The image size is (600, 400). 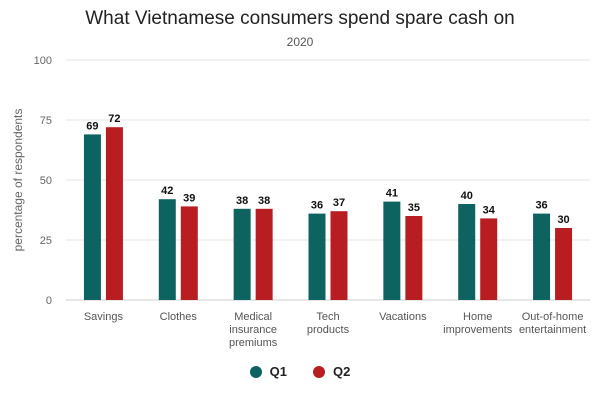 What do you see at coordinates (553, 317) in the screenshot?
I see `x-tick-label: Out-of-home` at bounding box center [553, 317].